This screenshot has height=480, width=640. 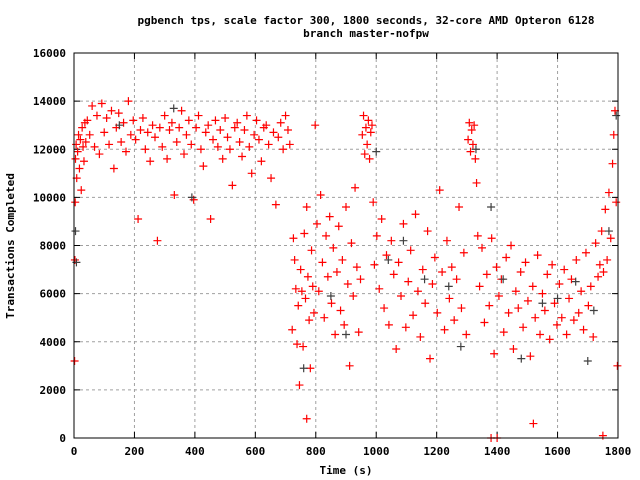 What do you see at coordinates (346, 470) in the screenshot?
I see `x-axis-label: Time (s)` at bounding box center [346, 470].